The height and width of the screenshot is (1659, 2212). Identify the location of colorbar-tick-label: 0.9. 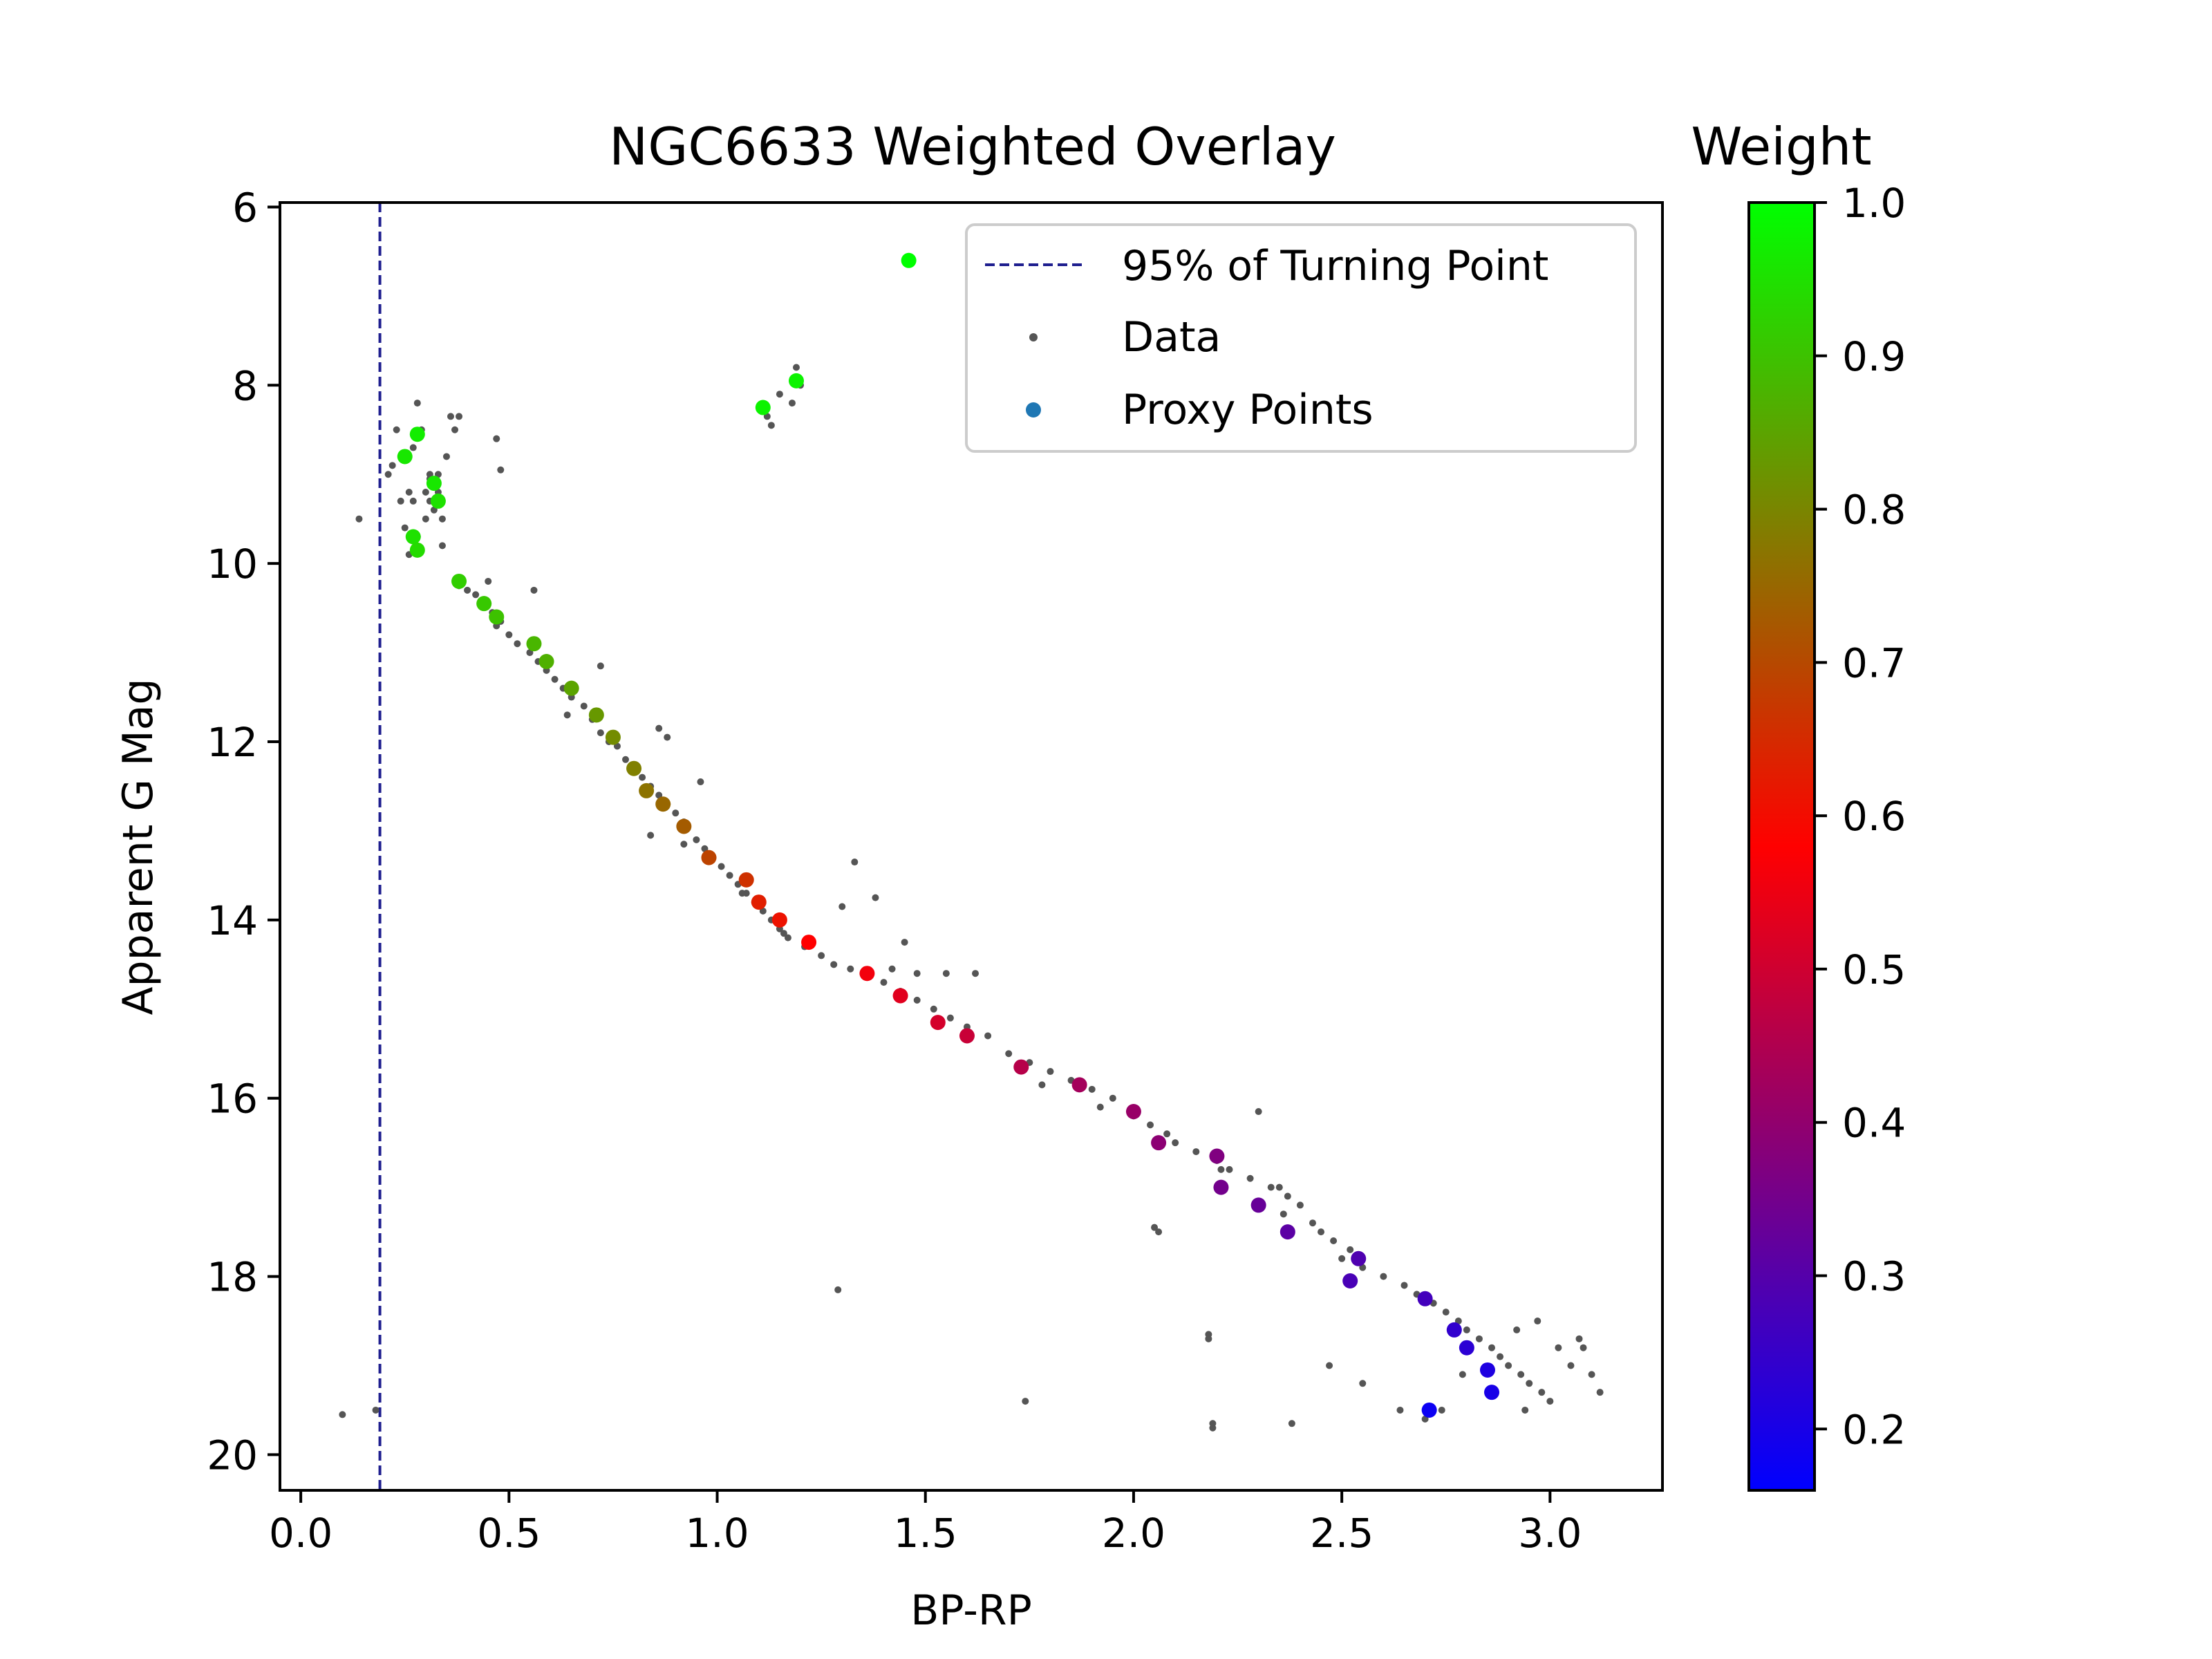
(1874, 357).